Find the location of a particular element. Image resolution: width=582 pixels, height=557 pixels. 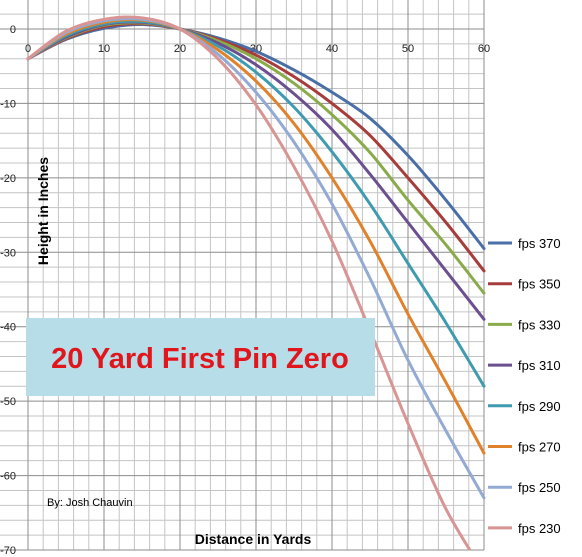

y-tick-label: -60 is located at coordinates (8, 477).